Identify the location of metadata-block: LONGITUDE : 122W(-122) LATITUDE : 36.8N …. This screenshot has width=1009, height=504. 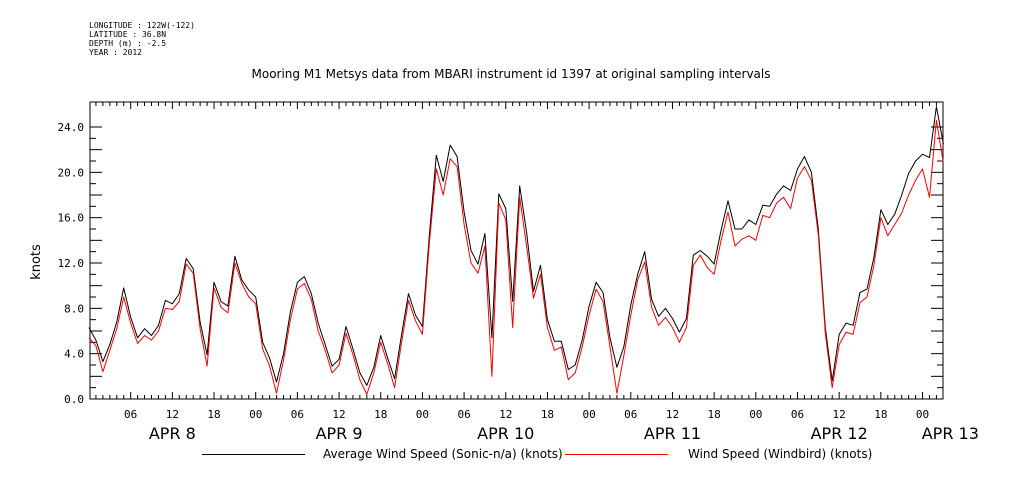
(142, 39).